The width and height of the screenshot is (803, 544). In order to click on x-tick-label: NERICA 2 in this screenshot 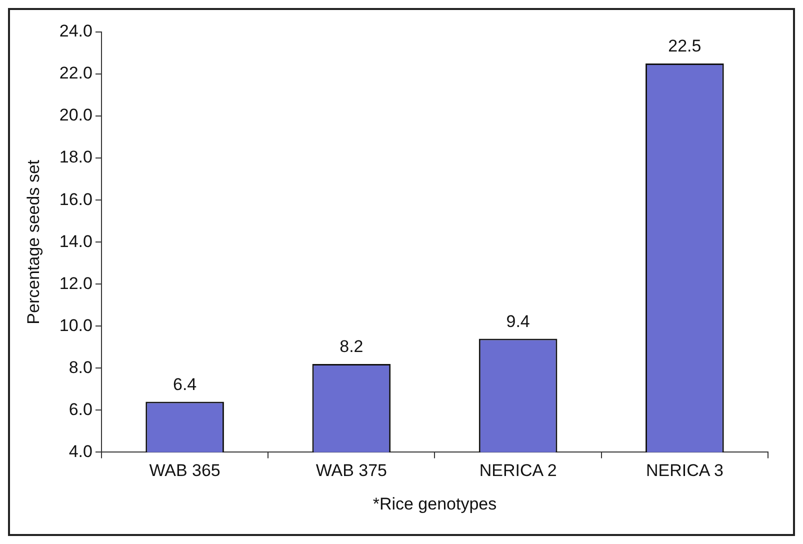, I will do `click(518, 470)`.